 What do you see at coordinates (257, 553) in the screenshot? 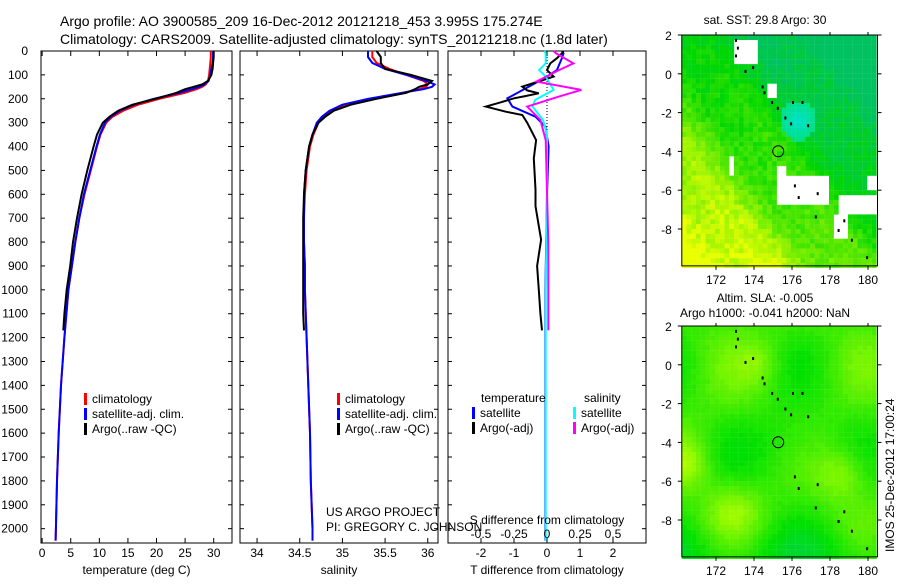
I see `x-tick-label: 34` at bounding box center [257, 553].